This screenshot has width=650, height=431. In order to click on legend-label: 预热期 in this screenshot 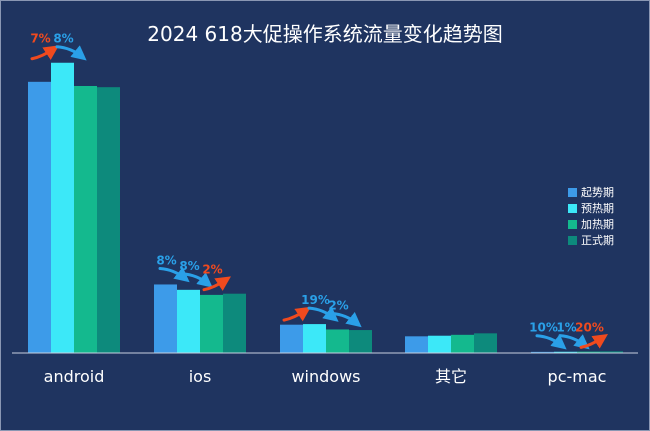, I will do `click(597, 208)`.